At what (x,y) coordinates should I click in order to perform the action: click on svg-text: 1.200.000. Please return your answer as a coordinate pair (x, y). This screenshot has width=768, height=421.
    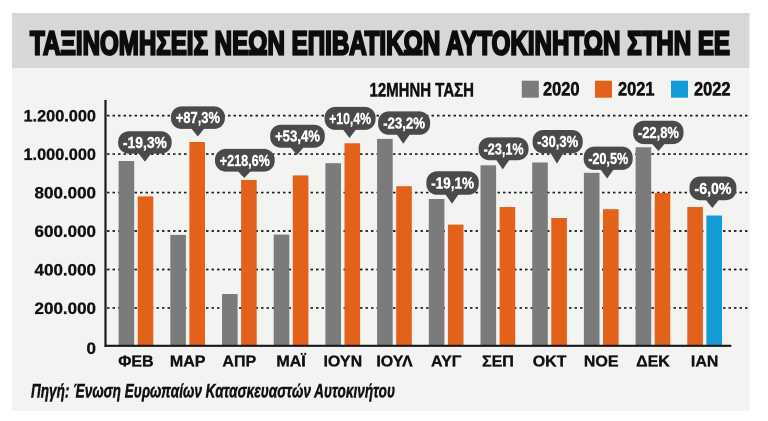
    Looking at the image, I should click on (60, 116).